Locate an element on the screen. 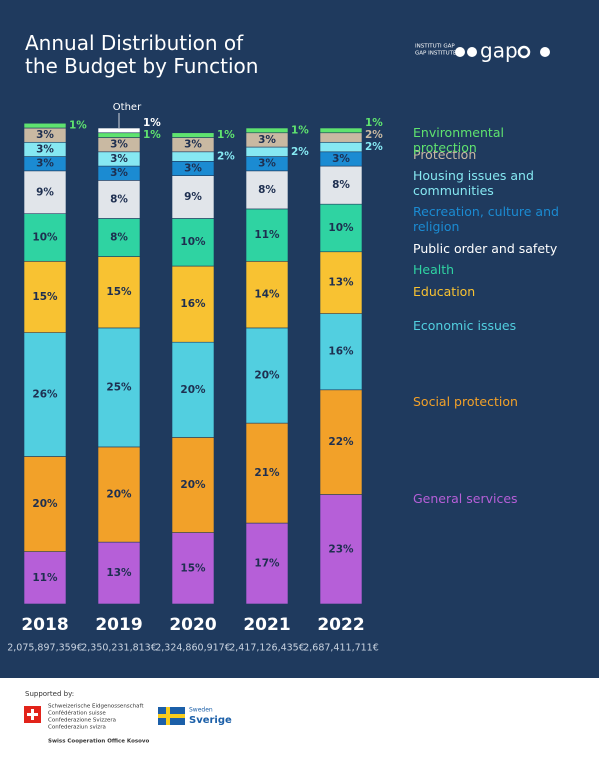 The image size is (599, 768). x-tick-label: 2018 is located at coordinates (44, 625).